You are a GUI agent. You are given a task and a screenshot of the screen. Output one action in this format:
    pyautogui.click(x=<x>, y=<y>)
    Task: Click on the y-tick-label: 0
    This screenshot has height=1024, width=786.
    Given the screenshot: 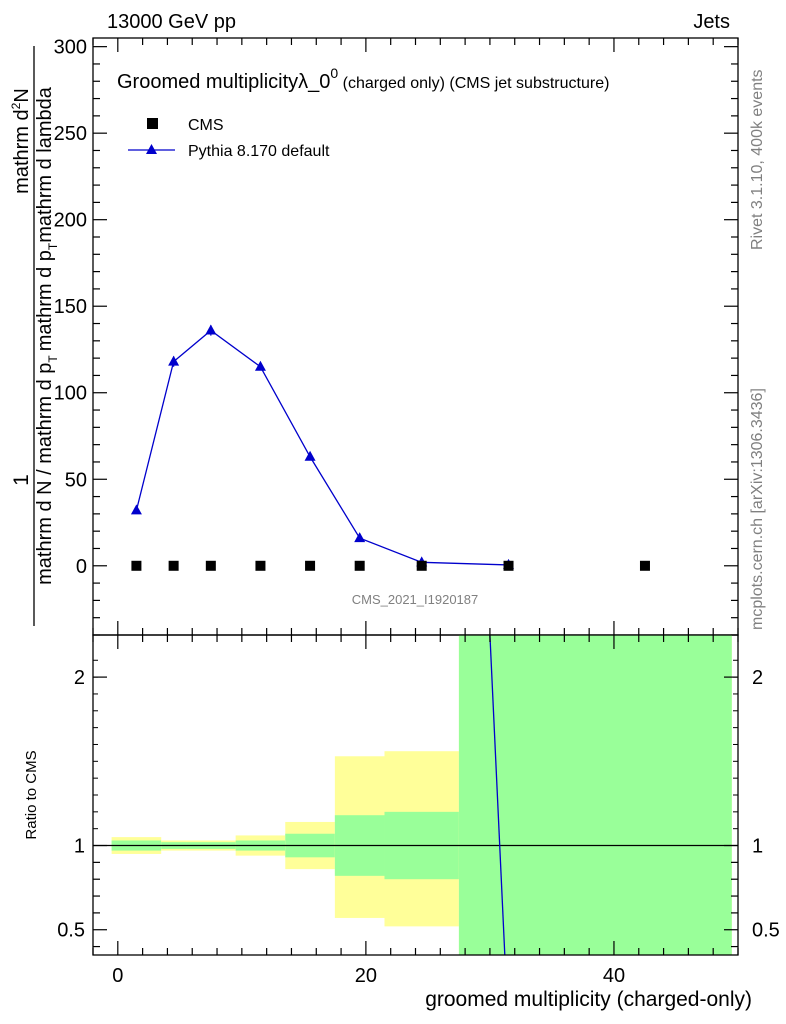 What is the action you would take?
    pyautogui.click(x=81, y=567)
    